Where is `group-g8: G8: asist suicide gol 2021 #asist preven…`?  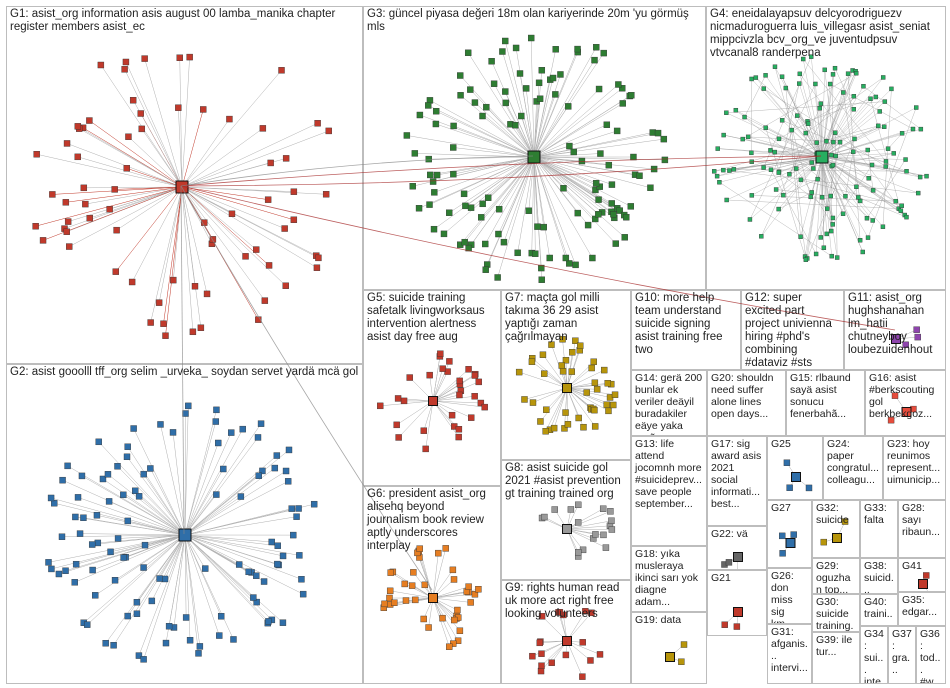
group-g8: G8: asist suicide gol 2021 #asist preven… is located at coordinates (566, 520).